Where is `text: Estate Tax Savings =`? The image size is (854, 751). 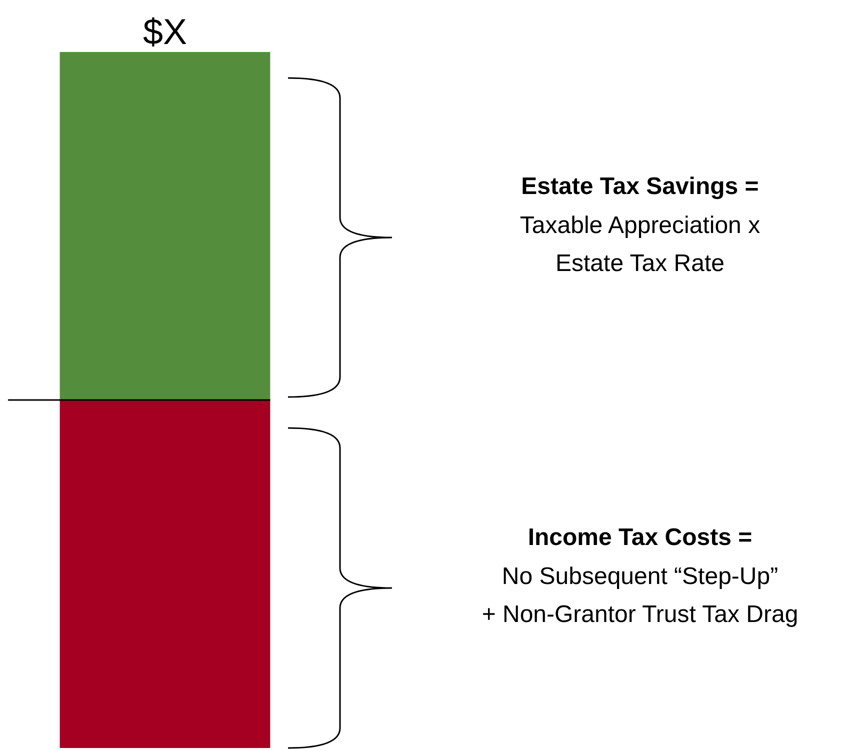 text: Estate Tax Savings = is located at coordinates (640, 187).